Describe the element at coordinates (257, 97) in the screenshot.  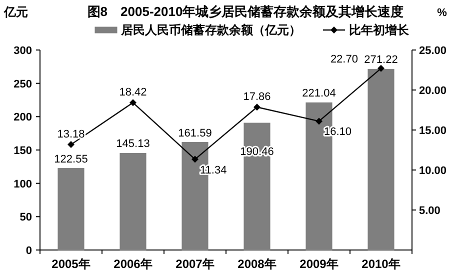
I see `data-label: 17.86` at that location.